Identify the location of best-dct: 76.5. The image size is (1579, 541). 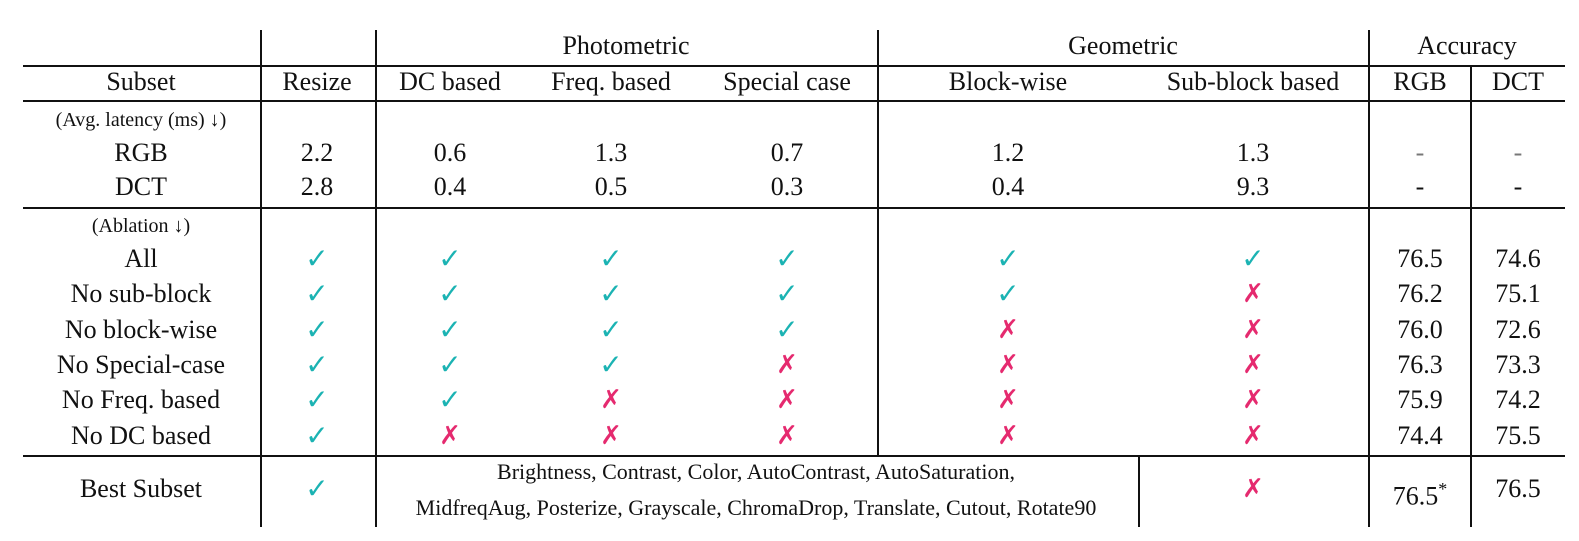
(1518, 488).